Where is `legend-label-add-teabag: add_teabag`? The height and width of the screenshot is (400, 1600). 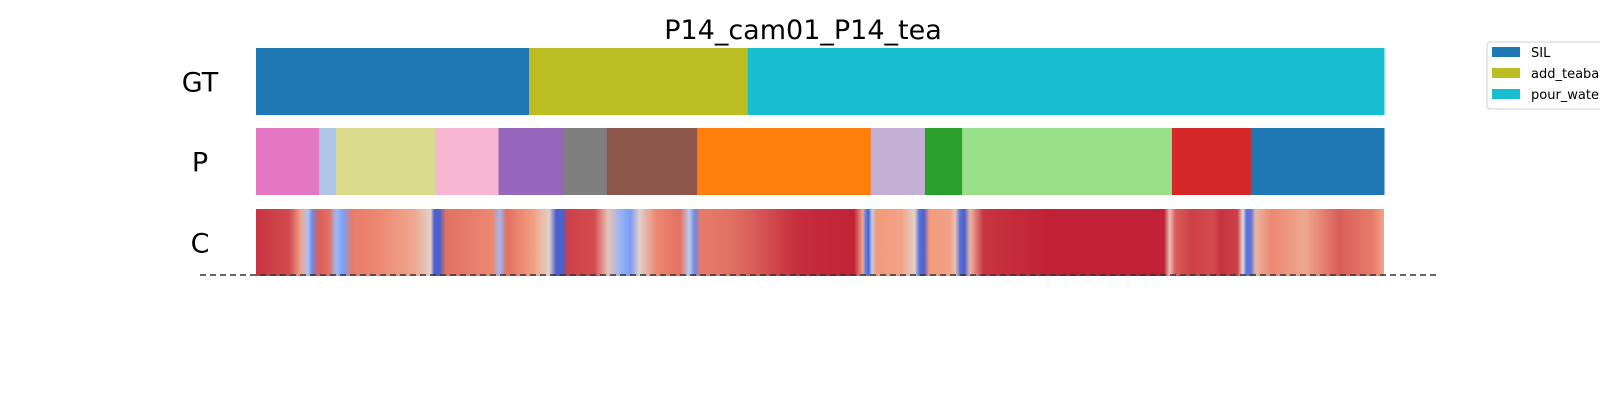
legend-label-add-teabag: add_teabag is located at coordinates (1565, 74).